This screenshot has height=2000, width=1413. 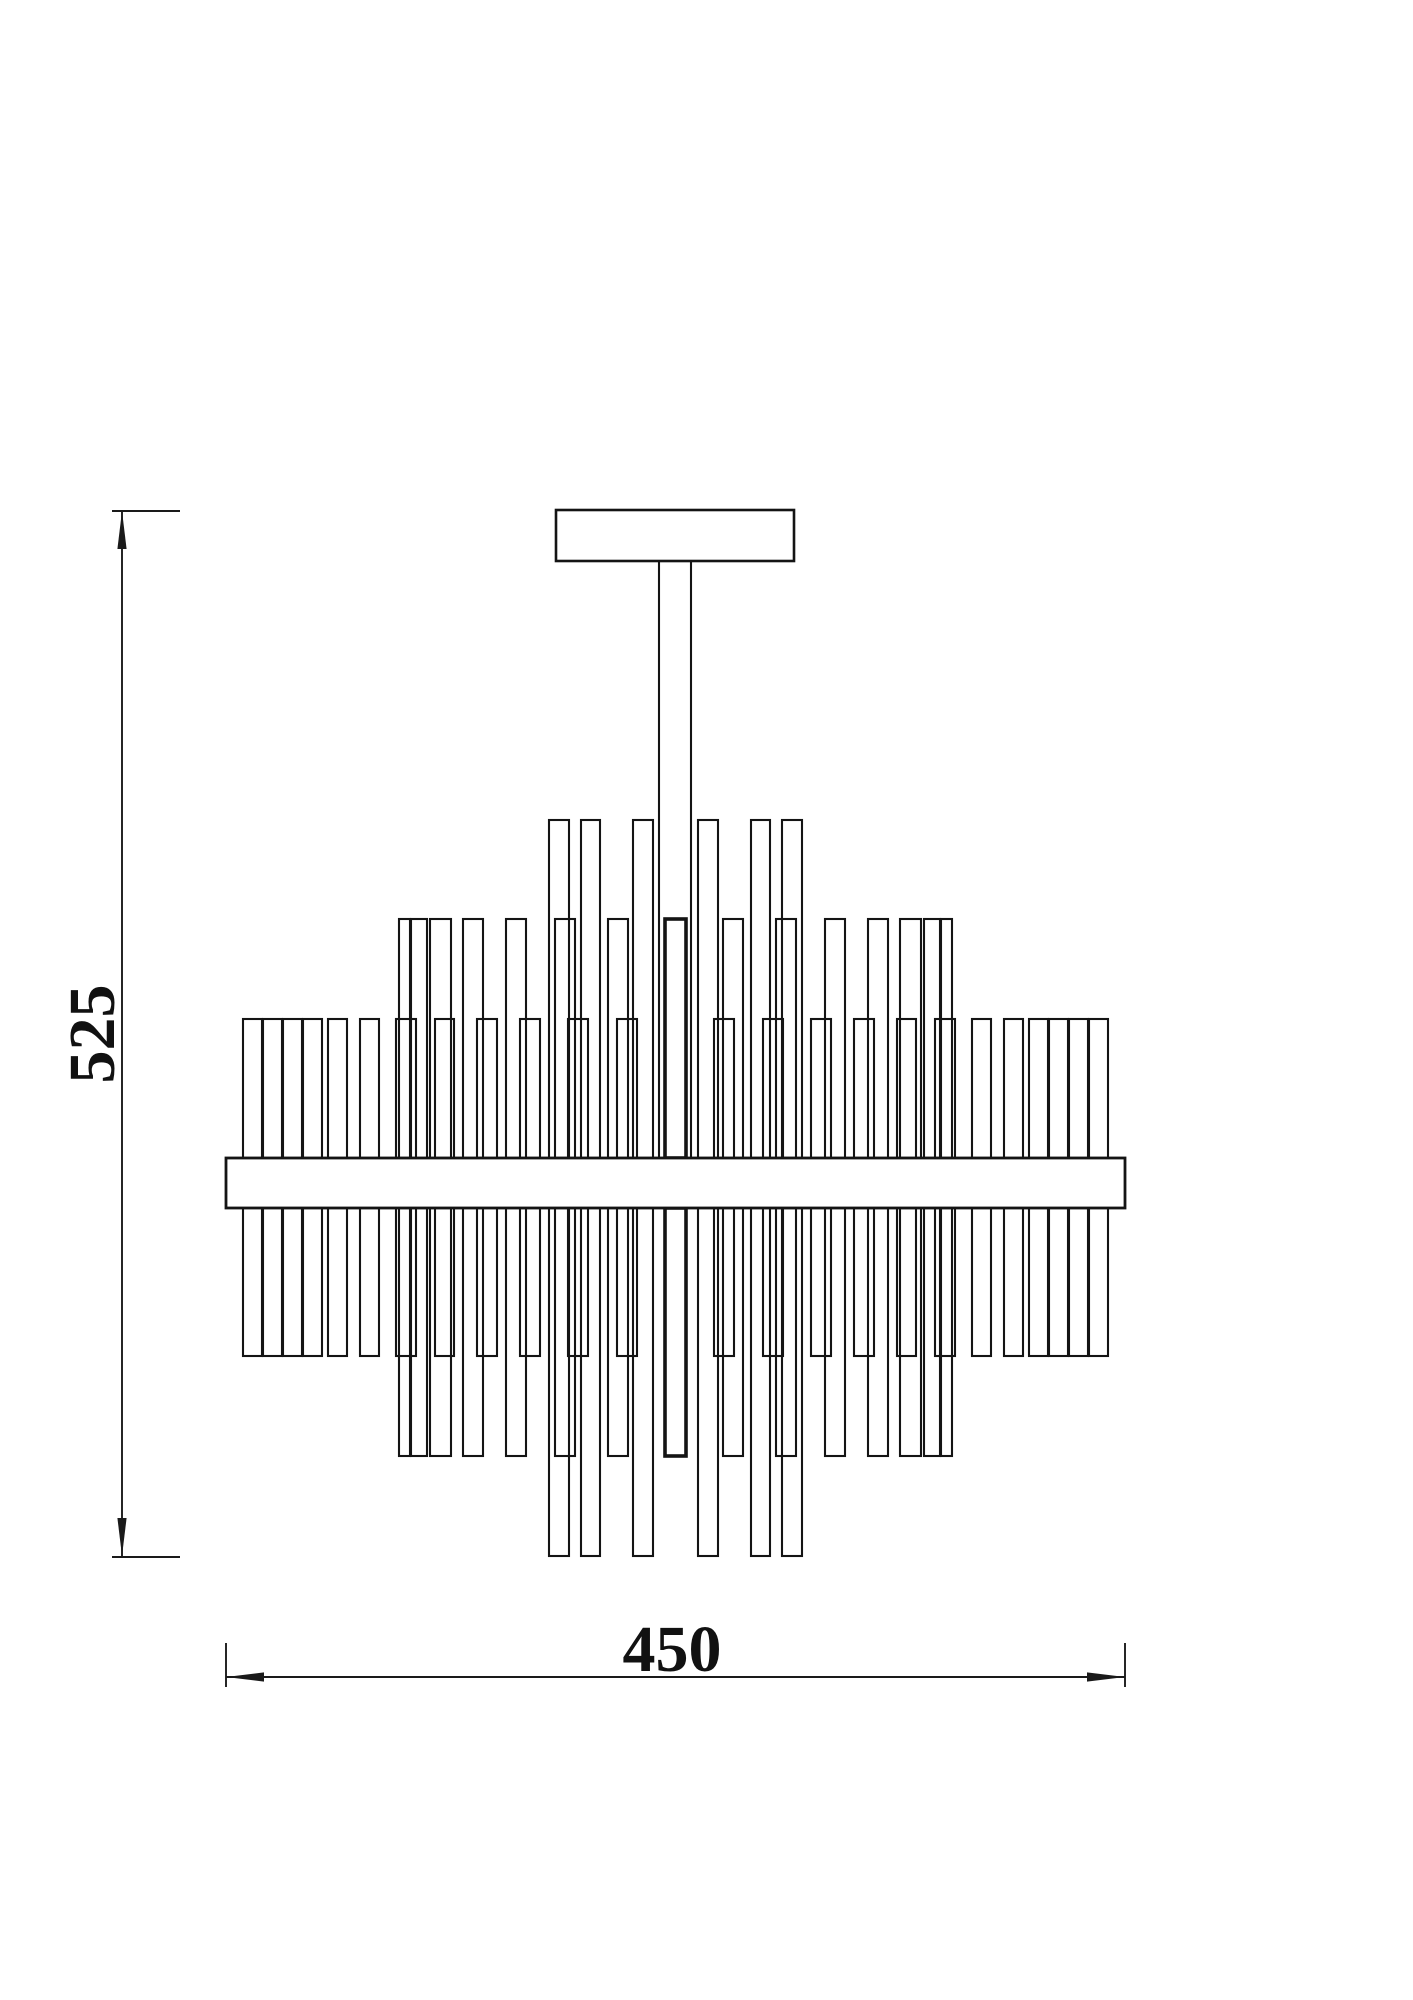 What do you see at coordinates (672, 1649) in the screenshot?
I see `width-dimension-label: 450` at bounding box center [672, 1649].